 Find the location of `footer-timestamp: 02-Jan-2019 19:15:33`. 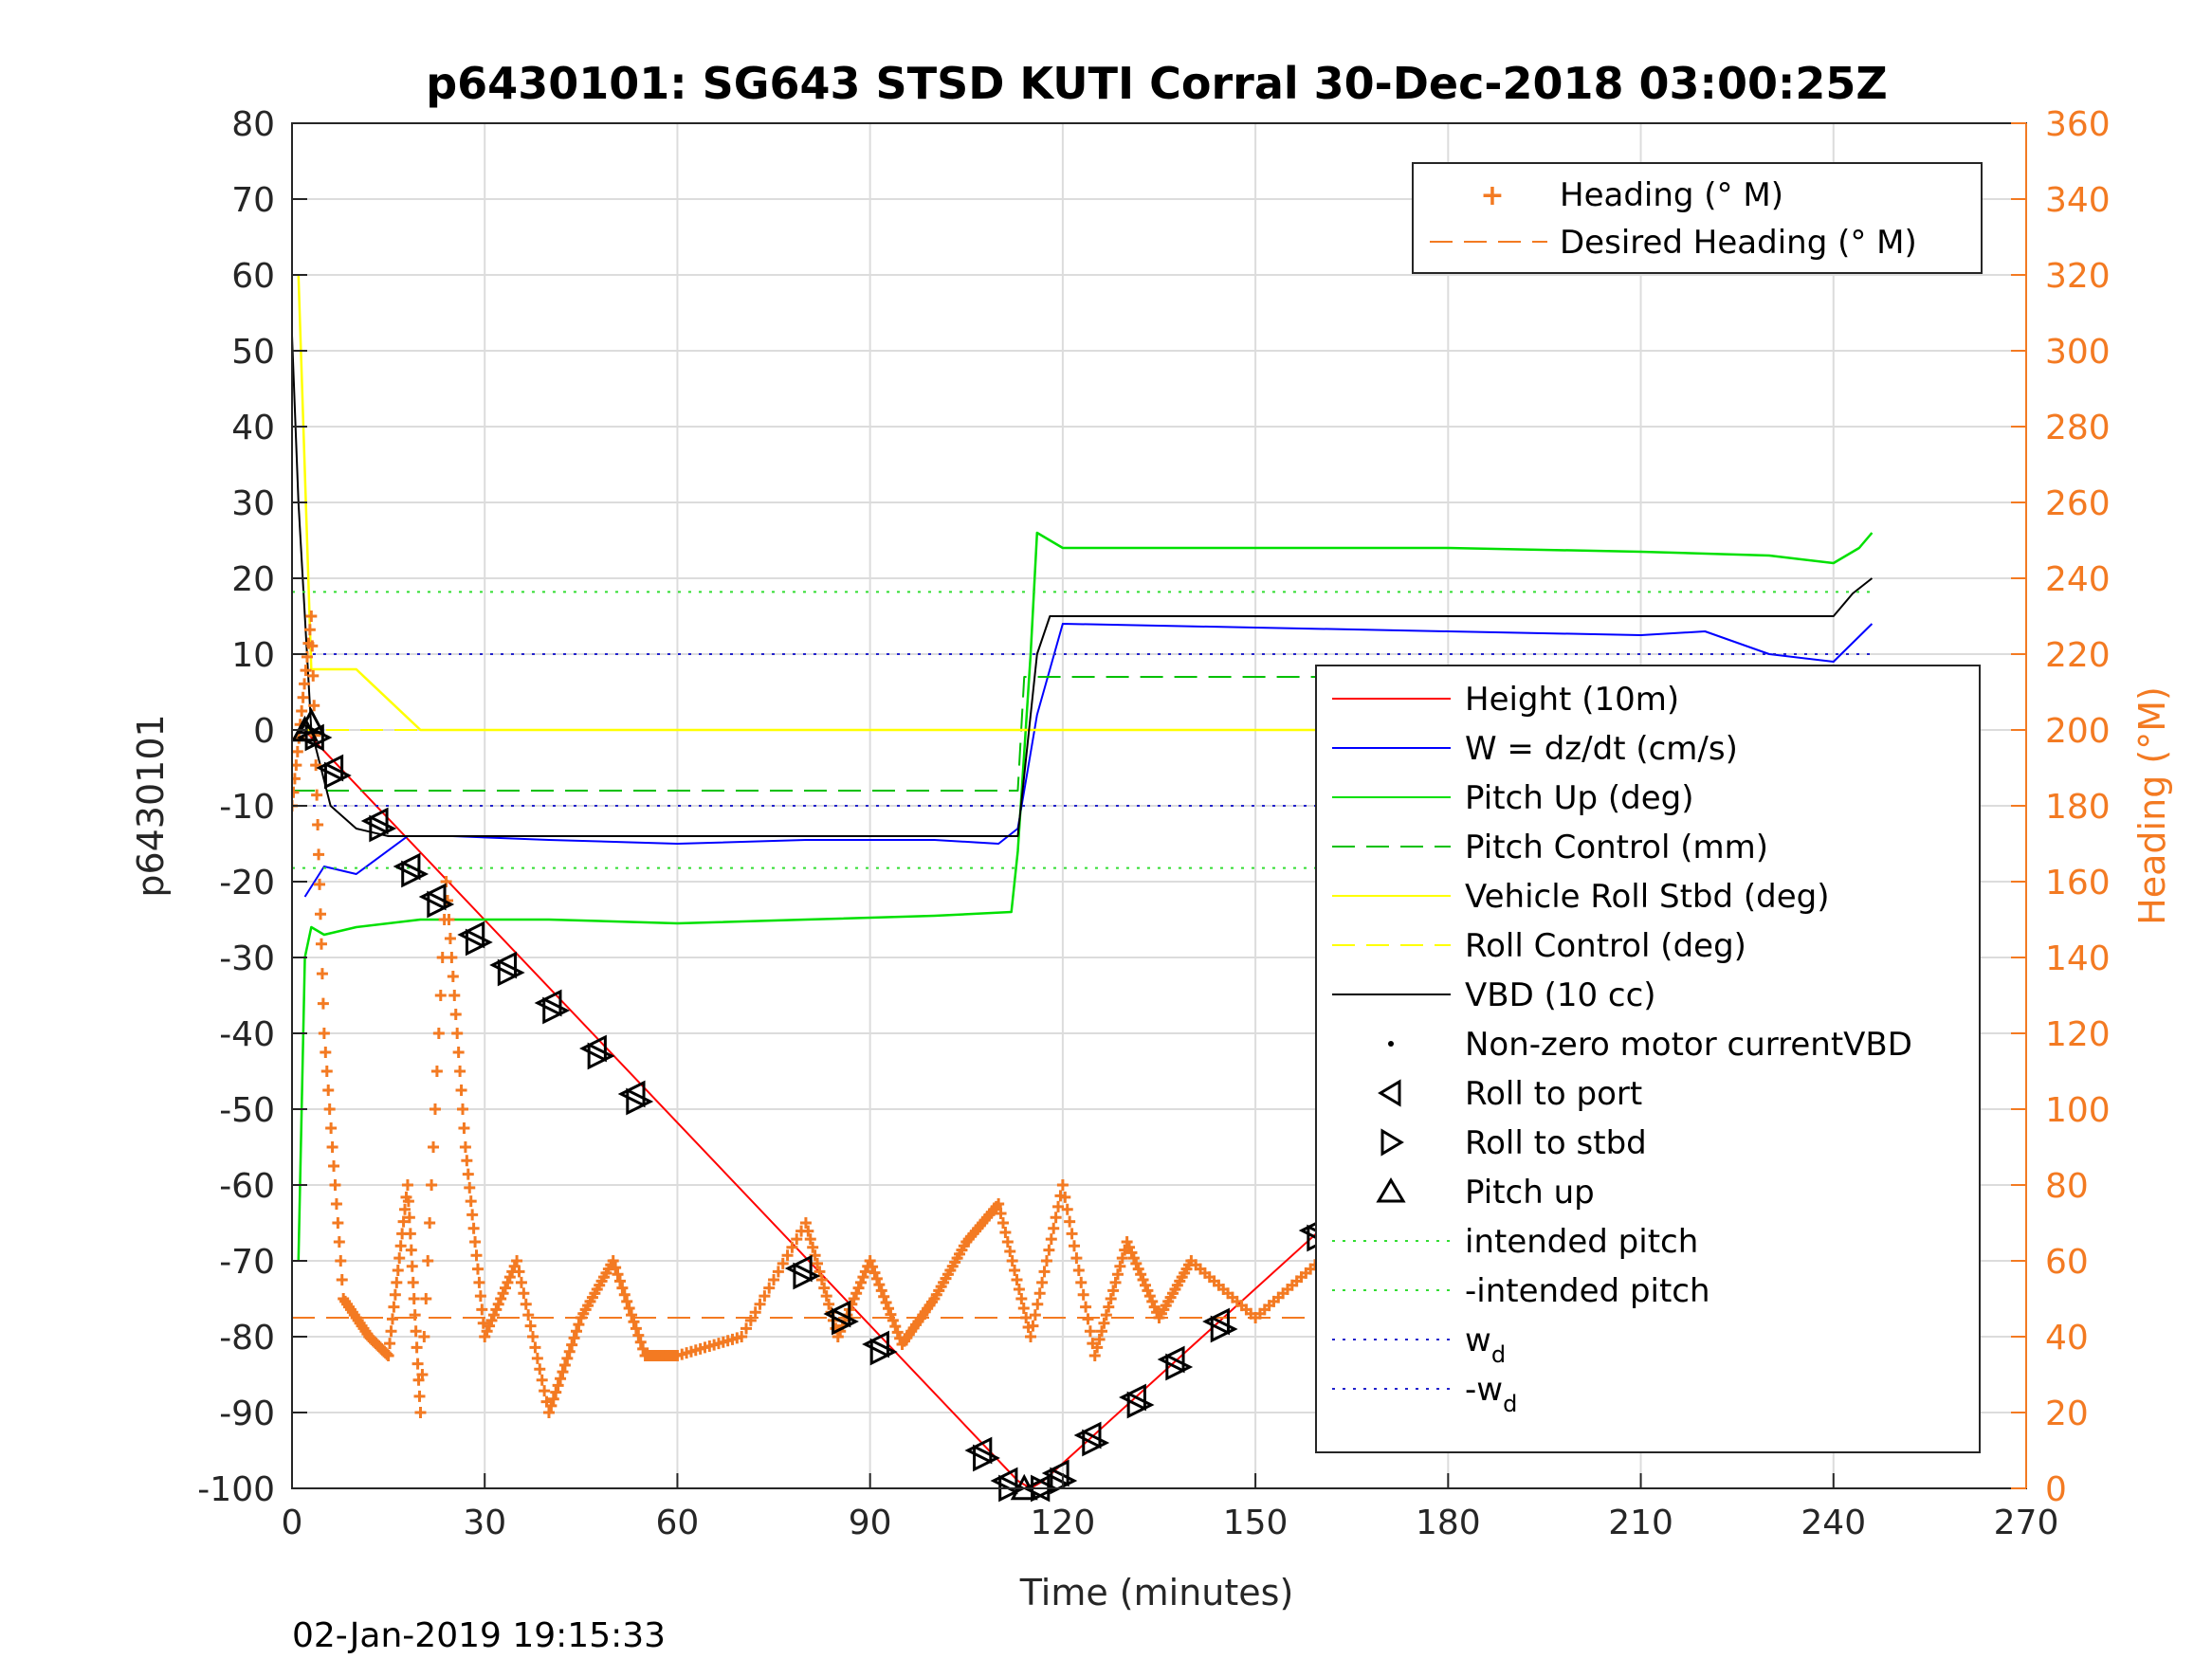

footer-timestamp: 02-Jan-2019 19:15:33 is located at coordinates (479, 1635).